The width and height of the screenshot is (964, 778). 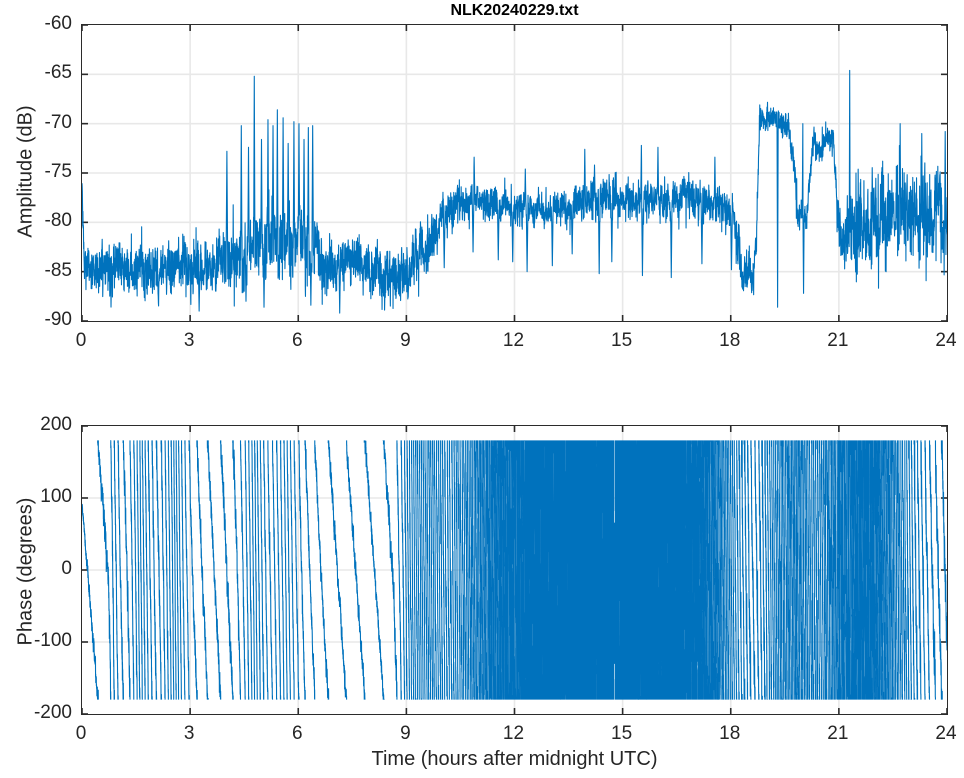 What do you see at coordinates (25, 571) in the screenshot?
I see `phase-y-axis-label: Phase (degrees)` at bounding box center [25, 571].